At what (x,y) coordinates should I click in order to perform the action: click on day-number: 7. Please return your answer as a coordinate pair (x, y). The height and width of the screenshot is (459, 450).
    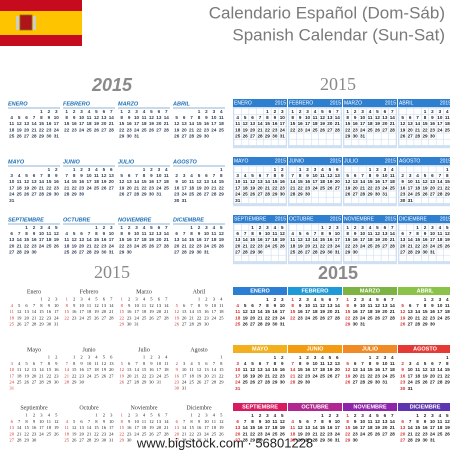
    Looking at the image, I should click on (166, 299).